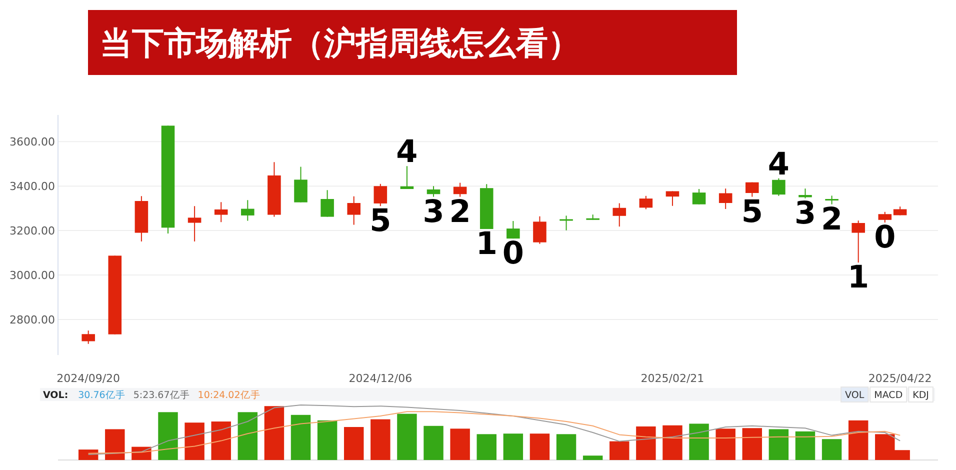  What do you see at coordinates (340, 43) in the screenshot?
I see `chart-title: 当下市场解析（沪指周线怎么看）` at bounding box center [340, 43].